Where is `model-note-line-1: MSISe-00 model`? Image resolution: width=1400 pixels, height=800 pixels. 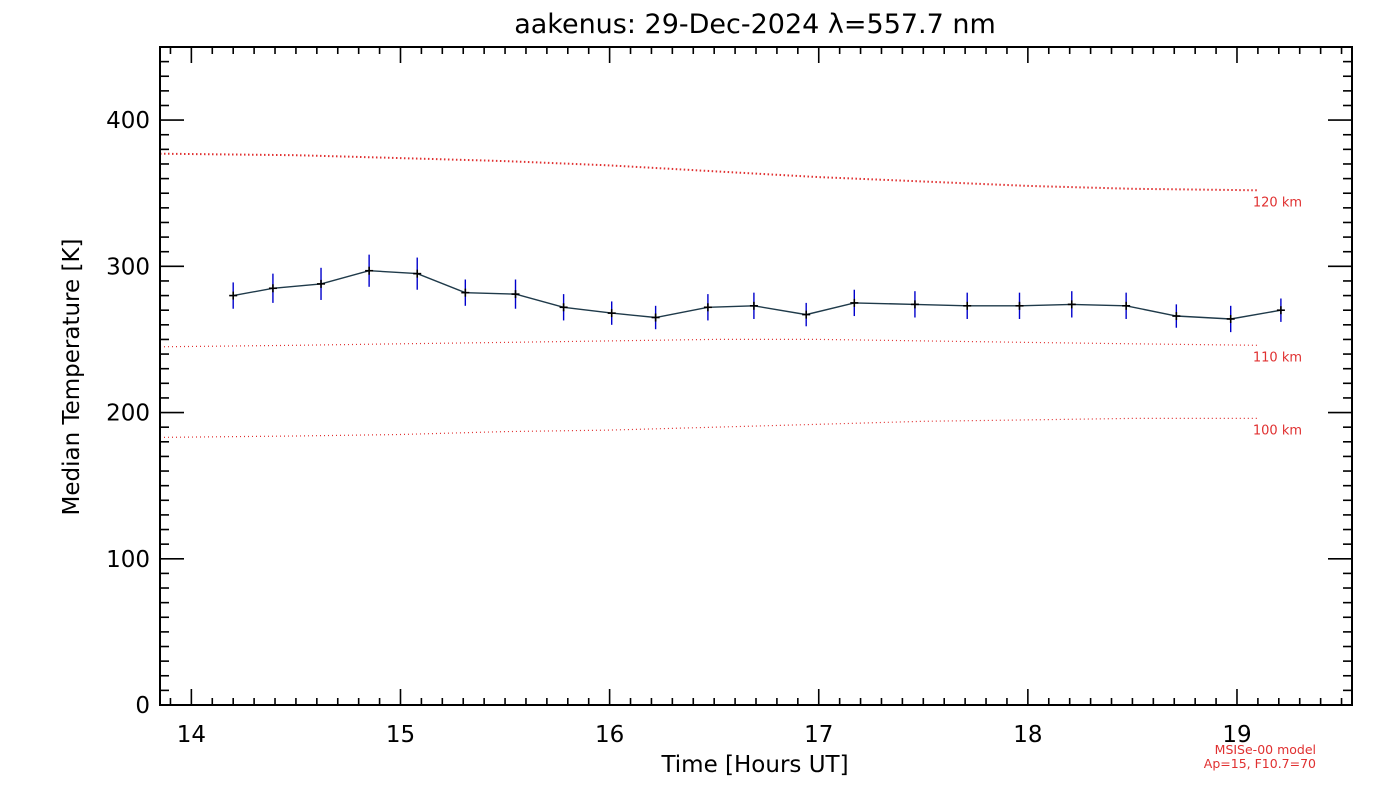 model-note-line-1: MSISe-00 model is located at coordinates (1265, 749).